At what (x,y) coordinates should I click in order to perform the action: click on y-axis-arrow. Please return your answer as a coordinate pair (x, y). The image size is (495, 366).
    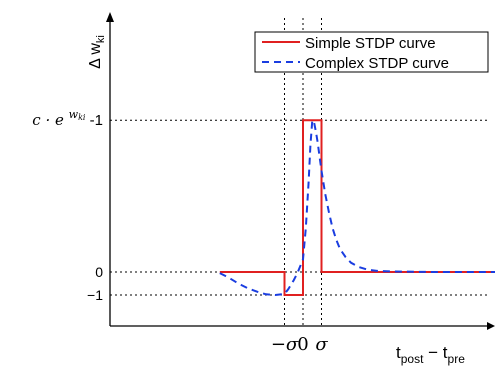
    Looking at the image, I should click on (110, 17).